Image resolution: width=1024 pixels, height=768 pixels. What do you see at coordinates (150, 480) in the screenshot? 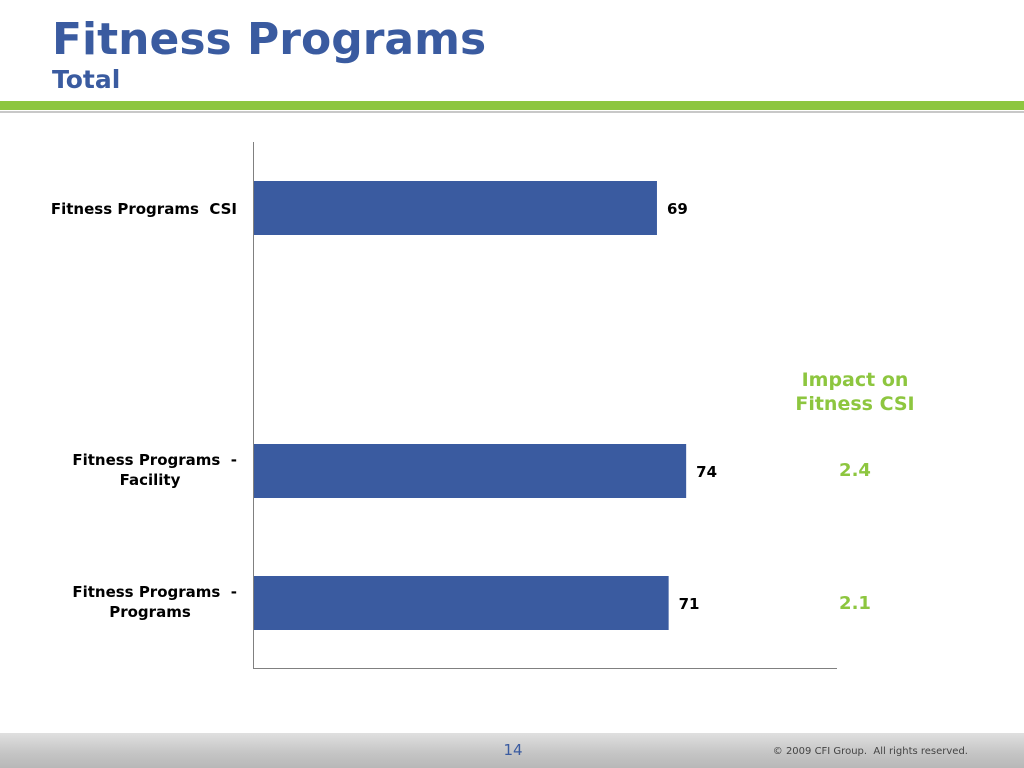
I see `category-label-2-line-2: Facility` at bounding box center [150, 480].